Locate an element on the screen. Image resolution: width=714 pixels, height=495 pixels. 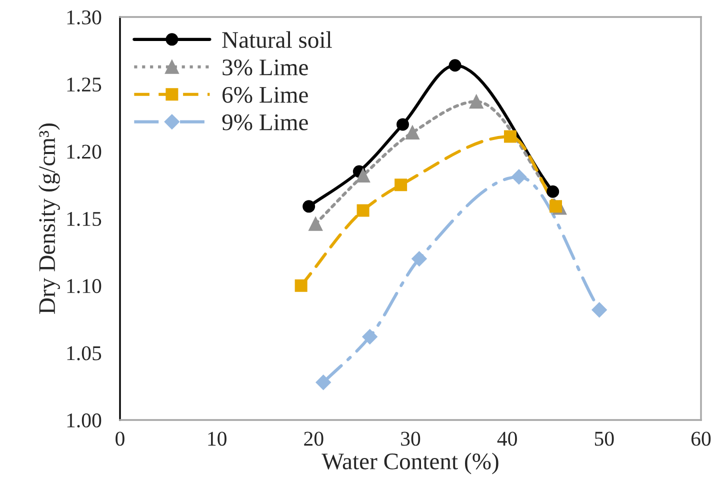
y-axis-title: Dry Density (g/cm³) is located at coordinates (49, 219).